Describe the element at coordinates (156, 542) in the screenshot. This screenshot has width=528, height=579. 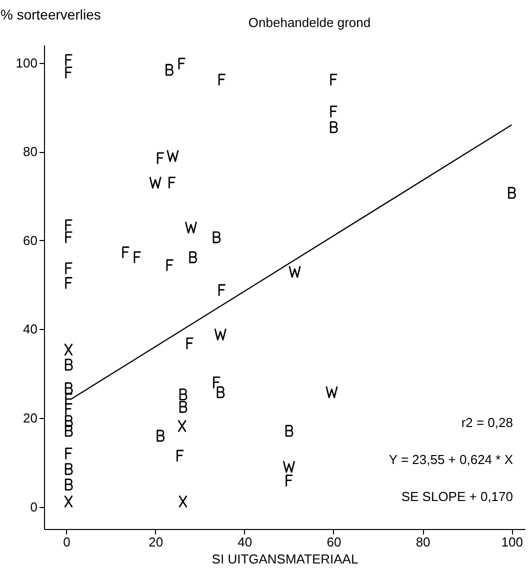
I see `x-tick-label: 20` at that location.